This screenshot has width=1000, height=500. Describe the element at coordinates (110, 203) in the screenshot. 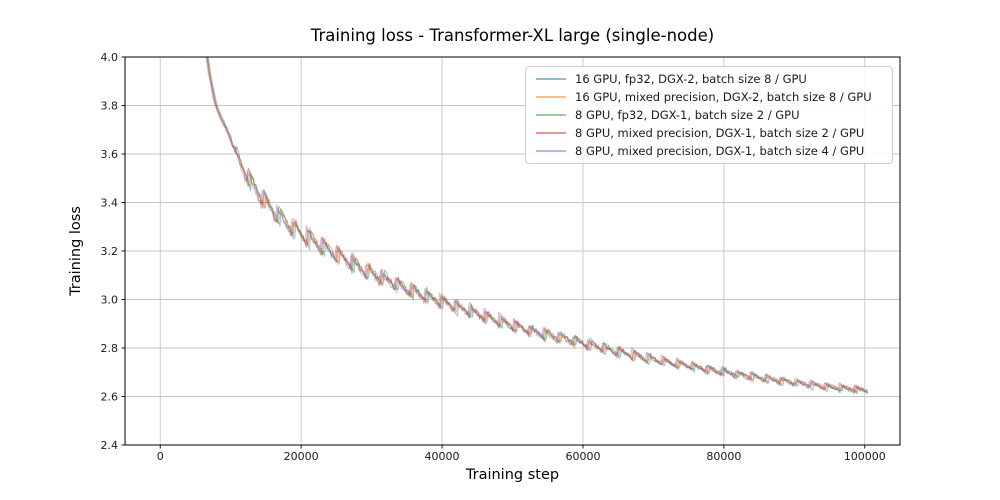

I see `y-tick-label: 3.4` at that location.